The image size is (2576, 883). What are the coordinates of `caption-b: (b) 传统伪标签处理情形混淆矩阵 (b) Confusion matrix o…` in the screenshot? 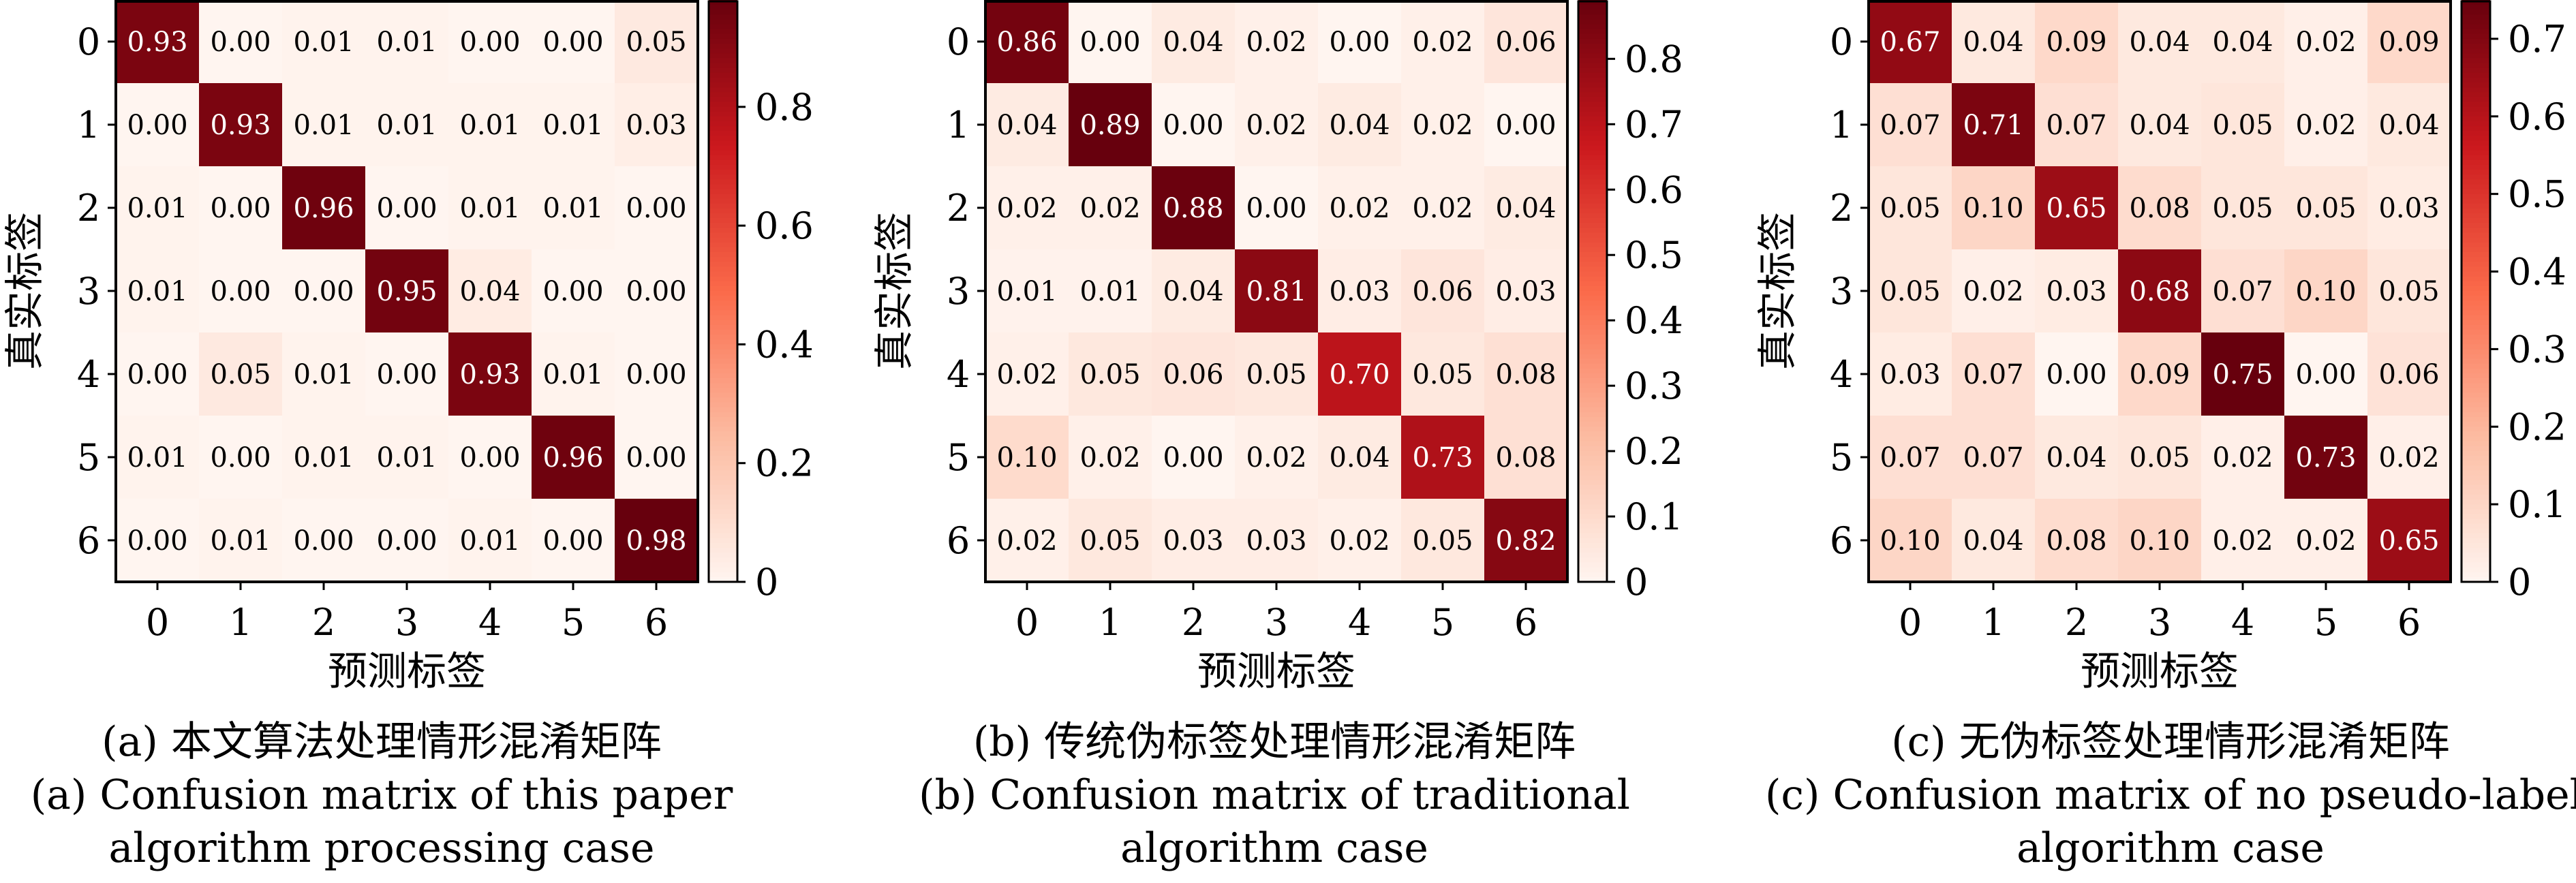 It's located at (1274, 795).